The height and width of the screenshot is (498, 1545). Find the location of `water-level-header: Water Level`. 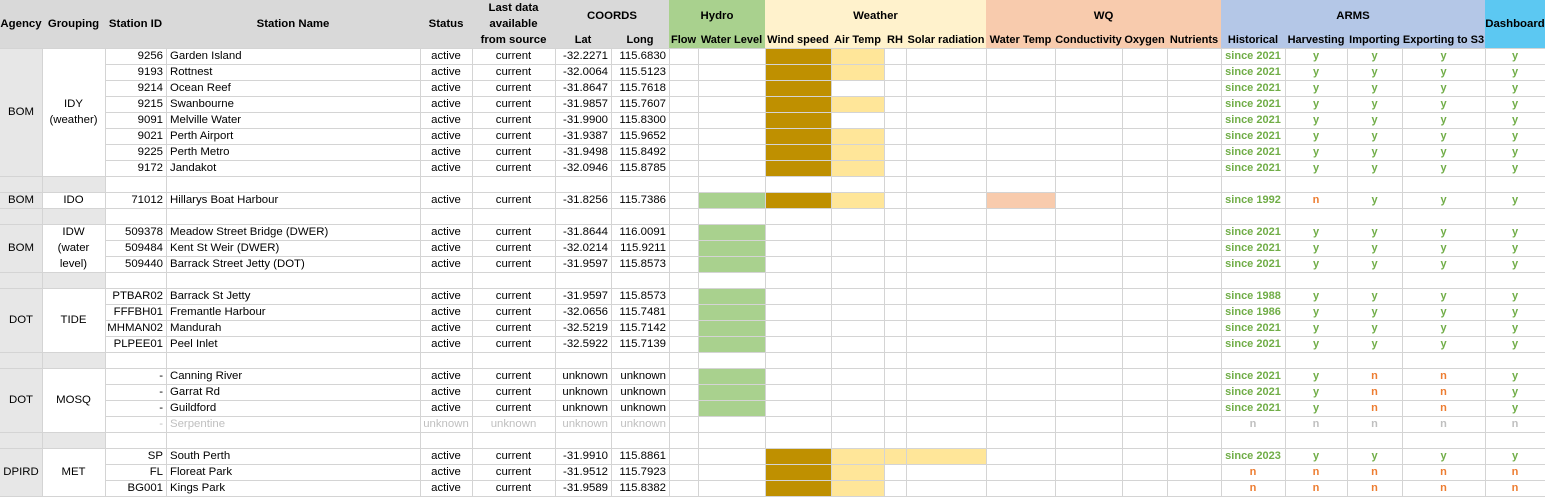

water-level-header: Water Level is located at coordinates (731, 40).